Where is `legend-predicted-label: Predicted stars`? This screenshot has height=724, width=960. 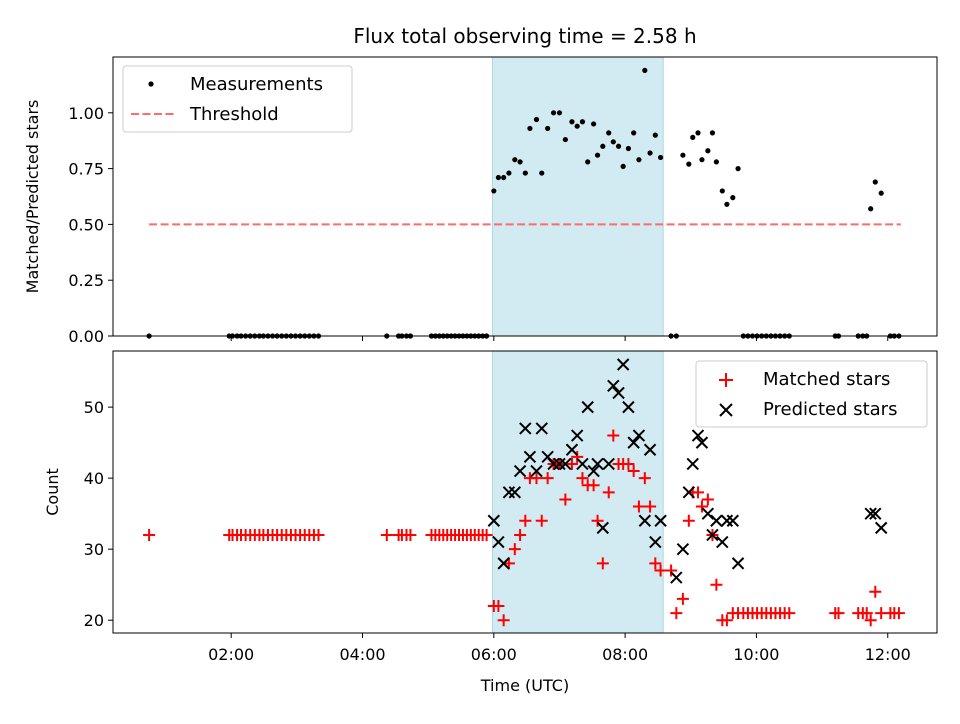
legend-predicted-label: Predicted stars is located at coordinates (830, 409).